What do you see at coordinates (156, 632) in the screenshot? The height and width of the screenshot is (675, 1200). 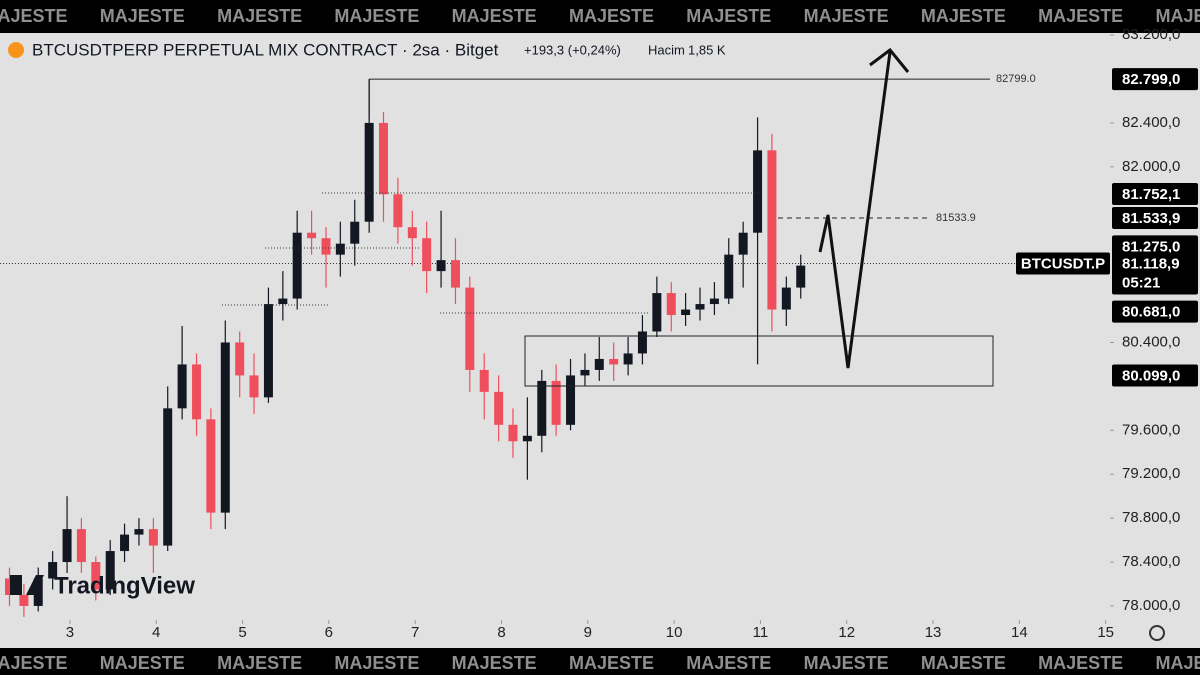 I see `x-tick-label: 4` at bounding box center [156, 632].